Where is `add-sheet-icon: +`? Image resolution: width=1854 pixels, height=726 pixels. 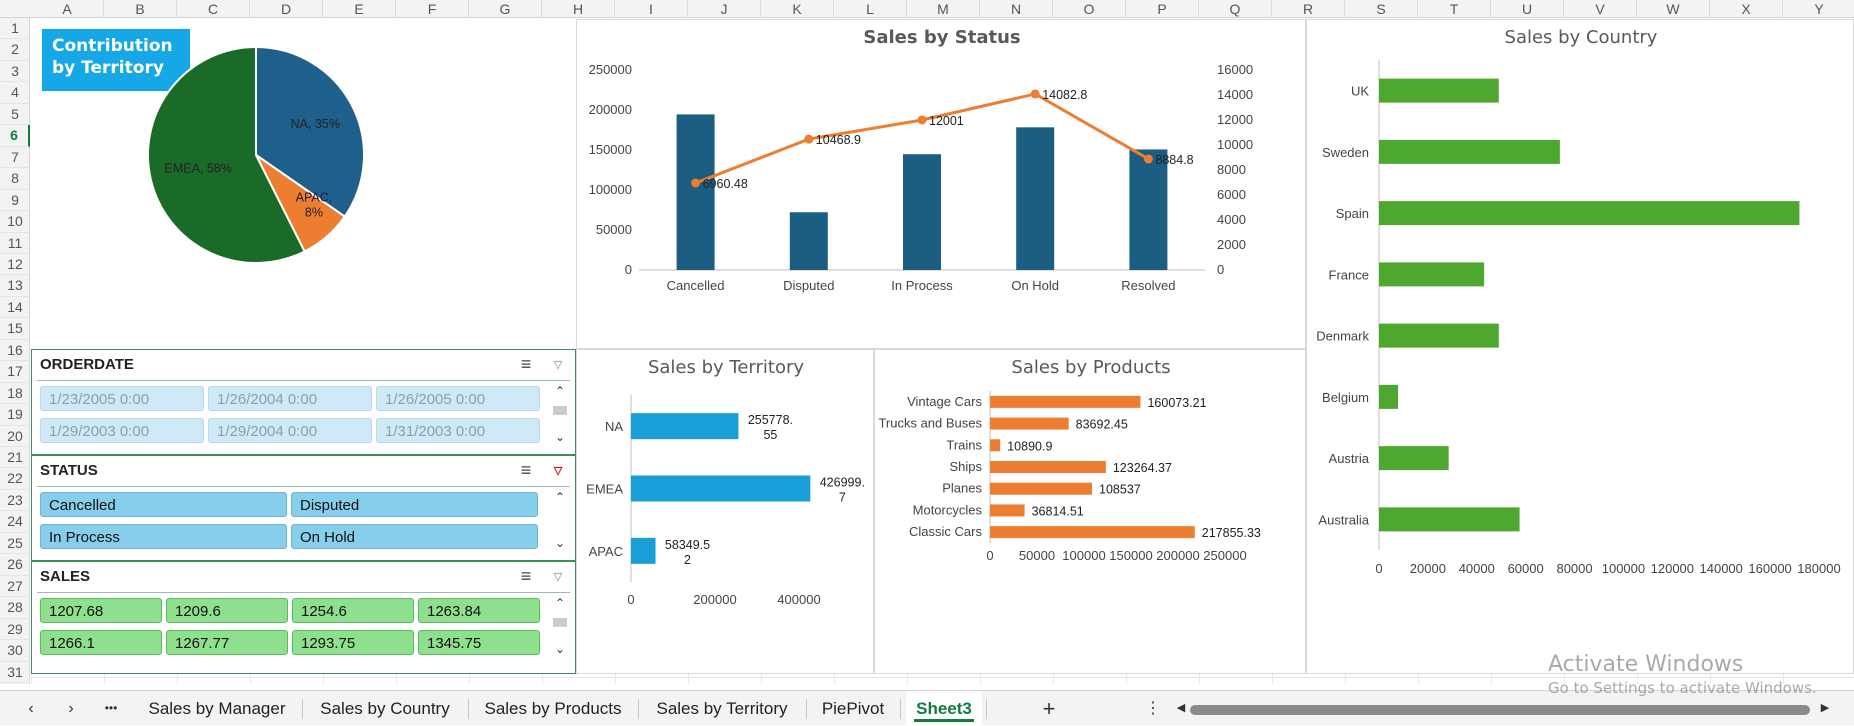 add-sheet-icon: + is located at coordinates (1049, 708).